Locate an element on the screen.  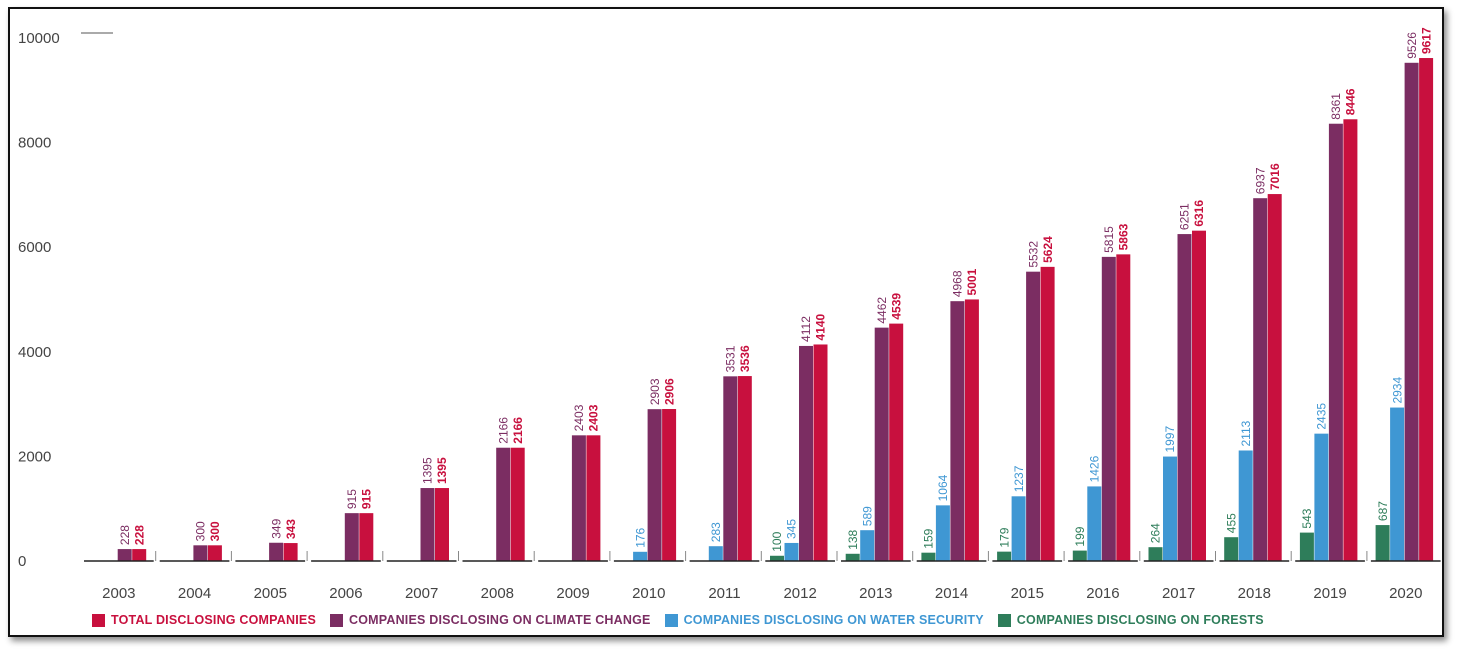
x-tick-label: 2007 is located at coordinates (421, 593).